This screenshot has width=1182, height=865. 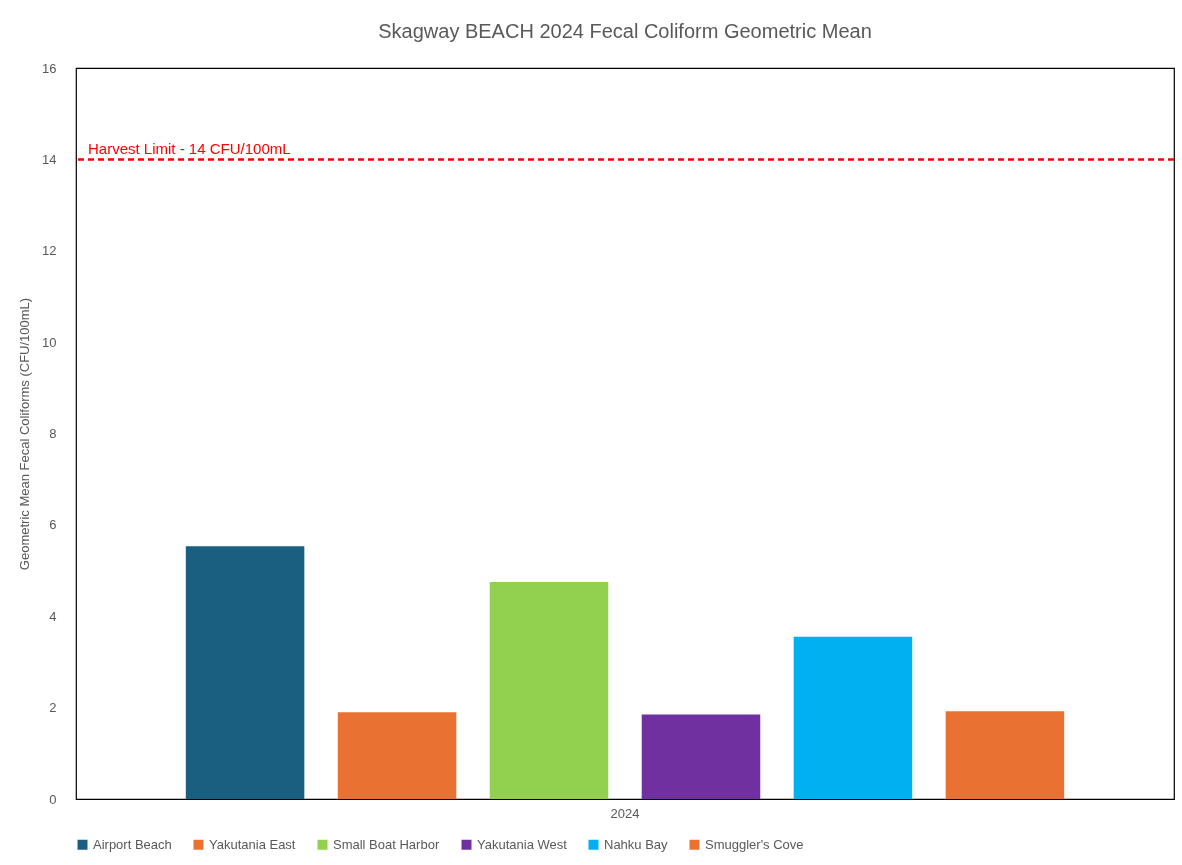 What do you see at coordinates (25, 434) in the screenshot?
I see `y-axis-title: Geometric Mean Fecal Coliforms (CFU/100mL)` at bounding box center [25, 434].